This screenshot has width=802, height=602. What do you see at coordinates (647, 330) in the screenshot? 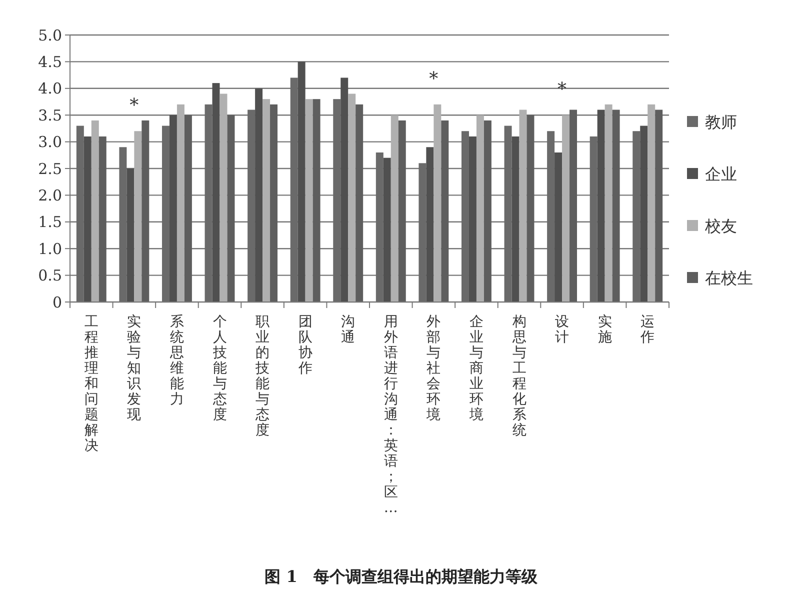
I see `x-tick-label: 运作` at bounding box center [647, 330].